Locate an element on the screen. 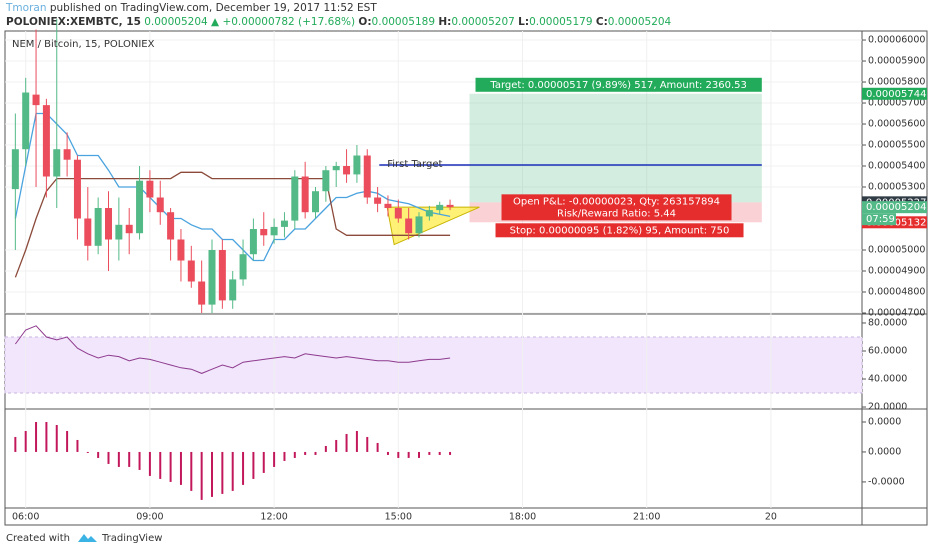 The width and height of the screenshot is (932, 550). l-label: L: is located at coordinates (523, 22).